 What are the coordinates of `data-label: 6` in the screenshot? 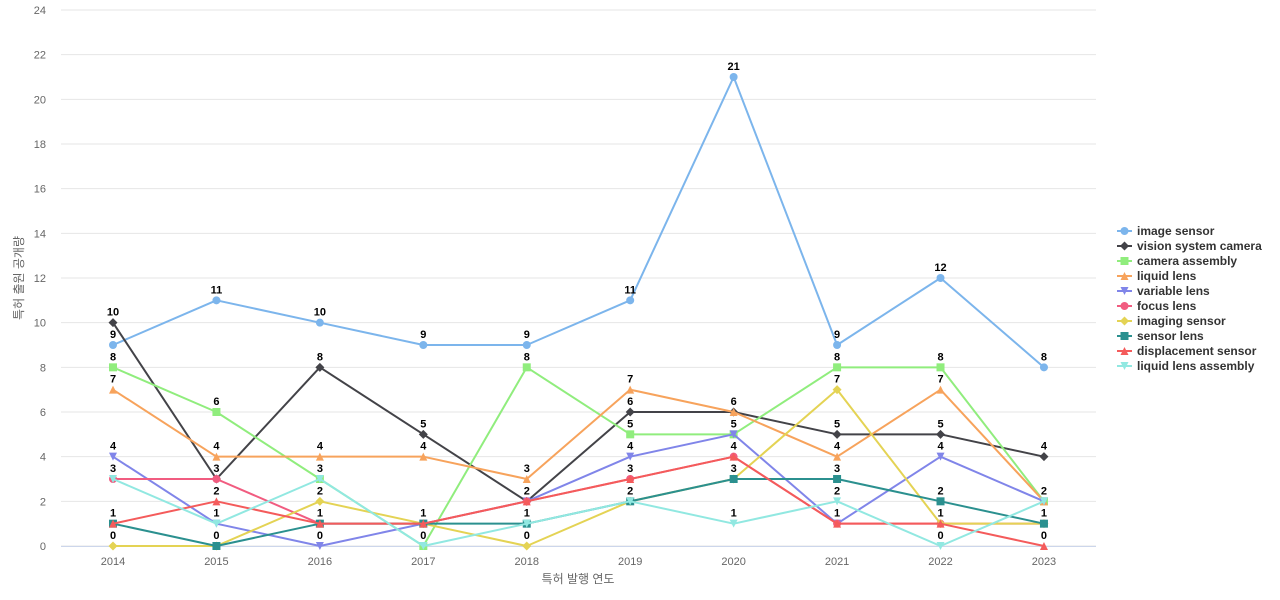 It's located at (630, 402).